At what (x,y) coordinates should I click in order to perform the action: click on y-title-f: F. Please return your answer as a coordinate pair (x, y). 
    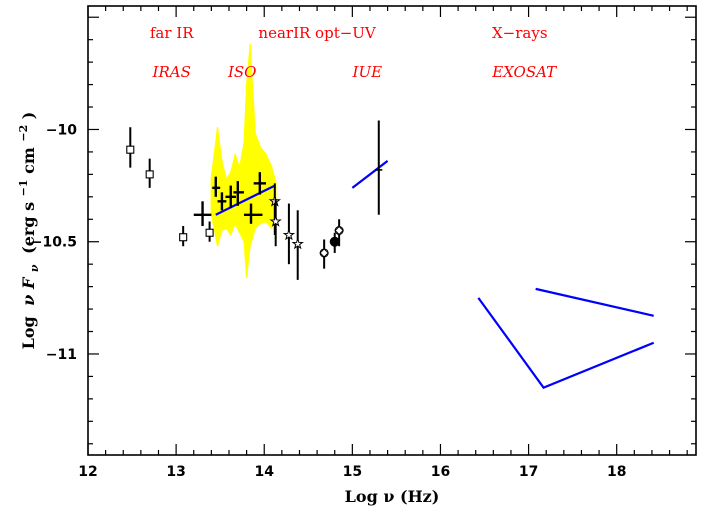
    Looking at the image, I should click on (28, 283).